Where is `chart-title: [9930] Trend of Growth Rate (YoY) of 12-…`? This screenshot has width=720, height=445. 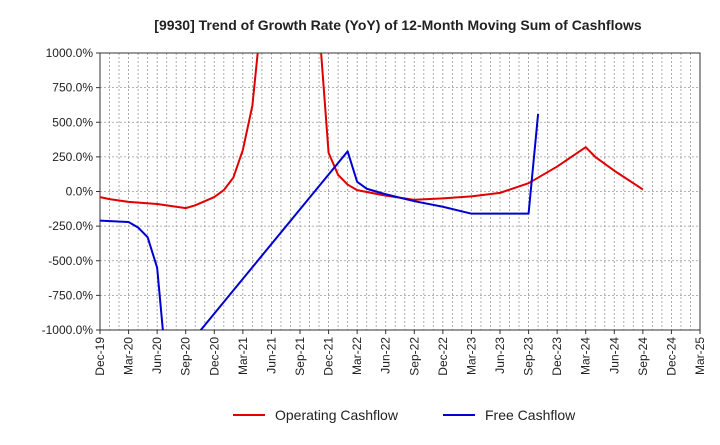
chart-title: [9930] Trend of Growth Rate (YoY) of 12-… is located at coordinates (398, 25).